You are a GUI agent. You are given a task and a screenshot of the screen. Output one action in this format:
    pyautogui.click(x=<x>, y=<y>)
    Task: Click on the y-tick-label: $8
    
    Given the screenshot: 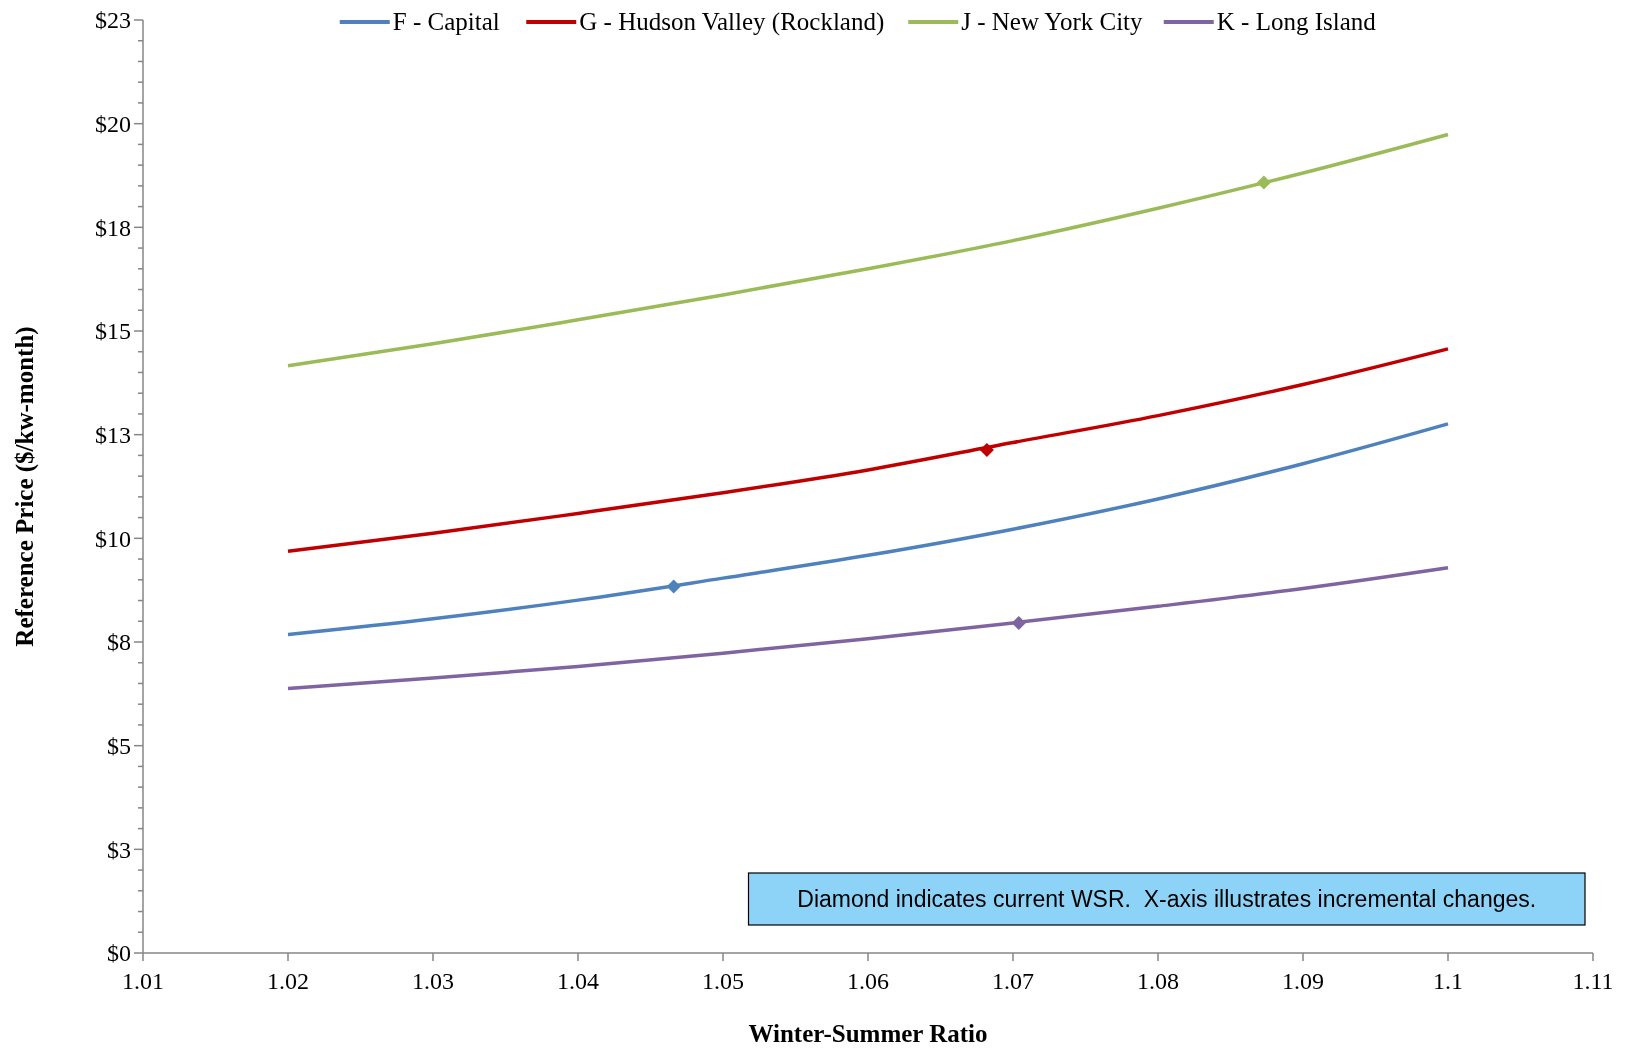 What is the action you would take?
    pyautogui.click(x=119, y=642)
    